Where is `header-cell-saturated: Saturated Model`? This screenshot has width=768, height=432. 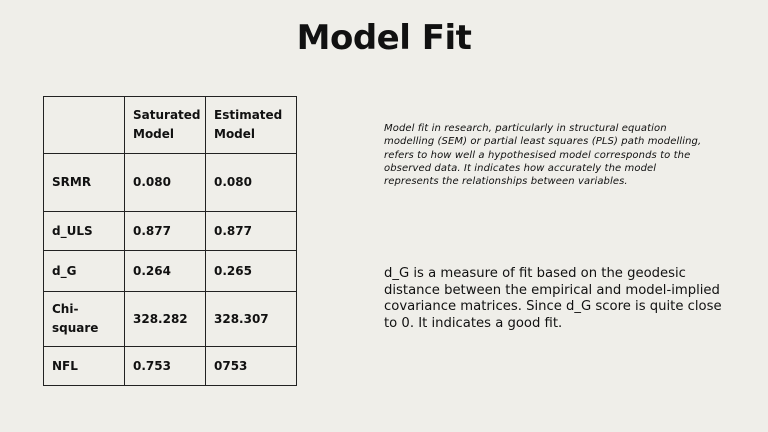
header-cell-saturated: Saturated Model is located at coordinates (165, 125).